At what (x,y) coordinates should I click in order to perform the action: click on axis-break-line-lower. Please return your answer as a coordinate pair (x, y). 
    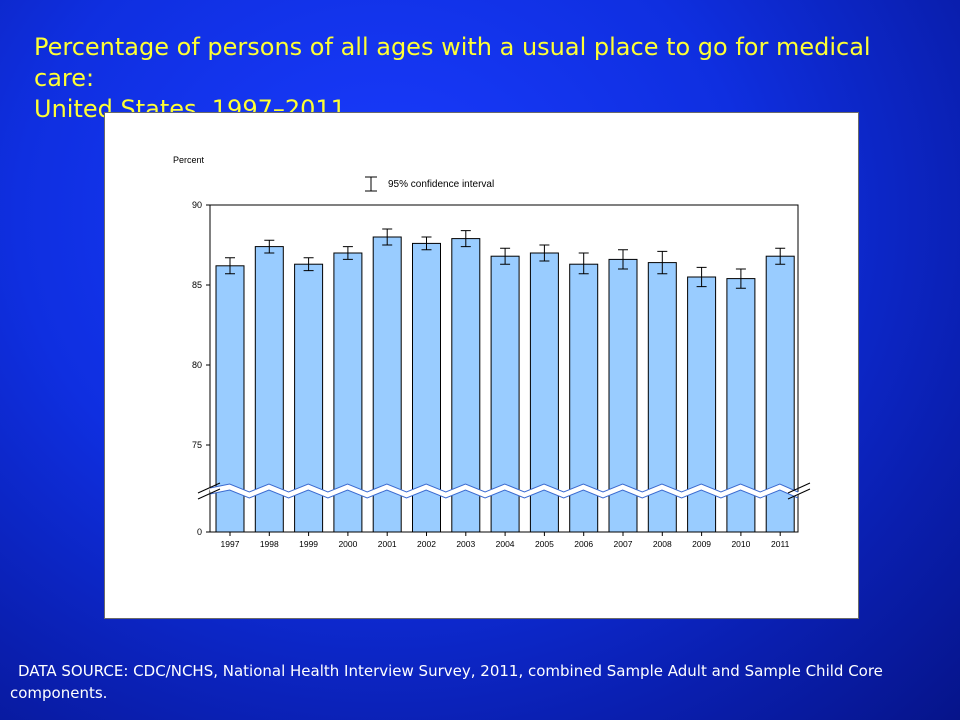
    Looking at the image, I should click on (504, 494).